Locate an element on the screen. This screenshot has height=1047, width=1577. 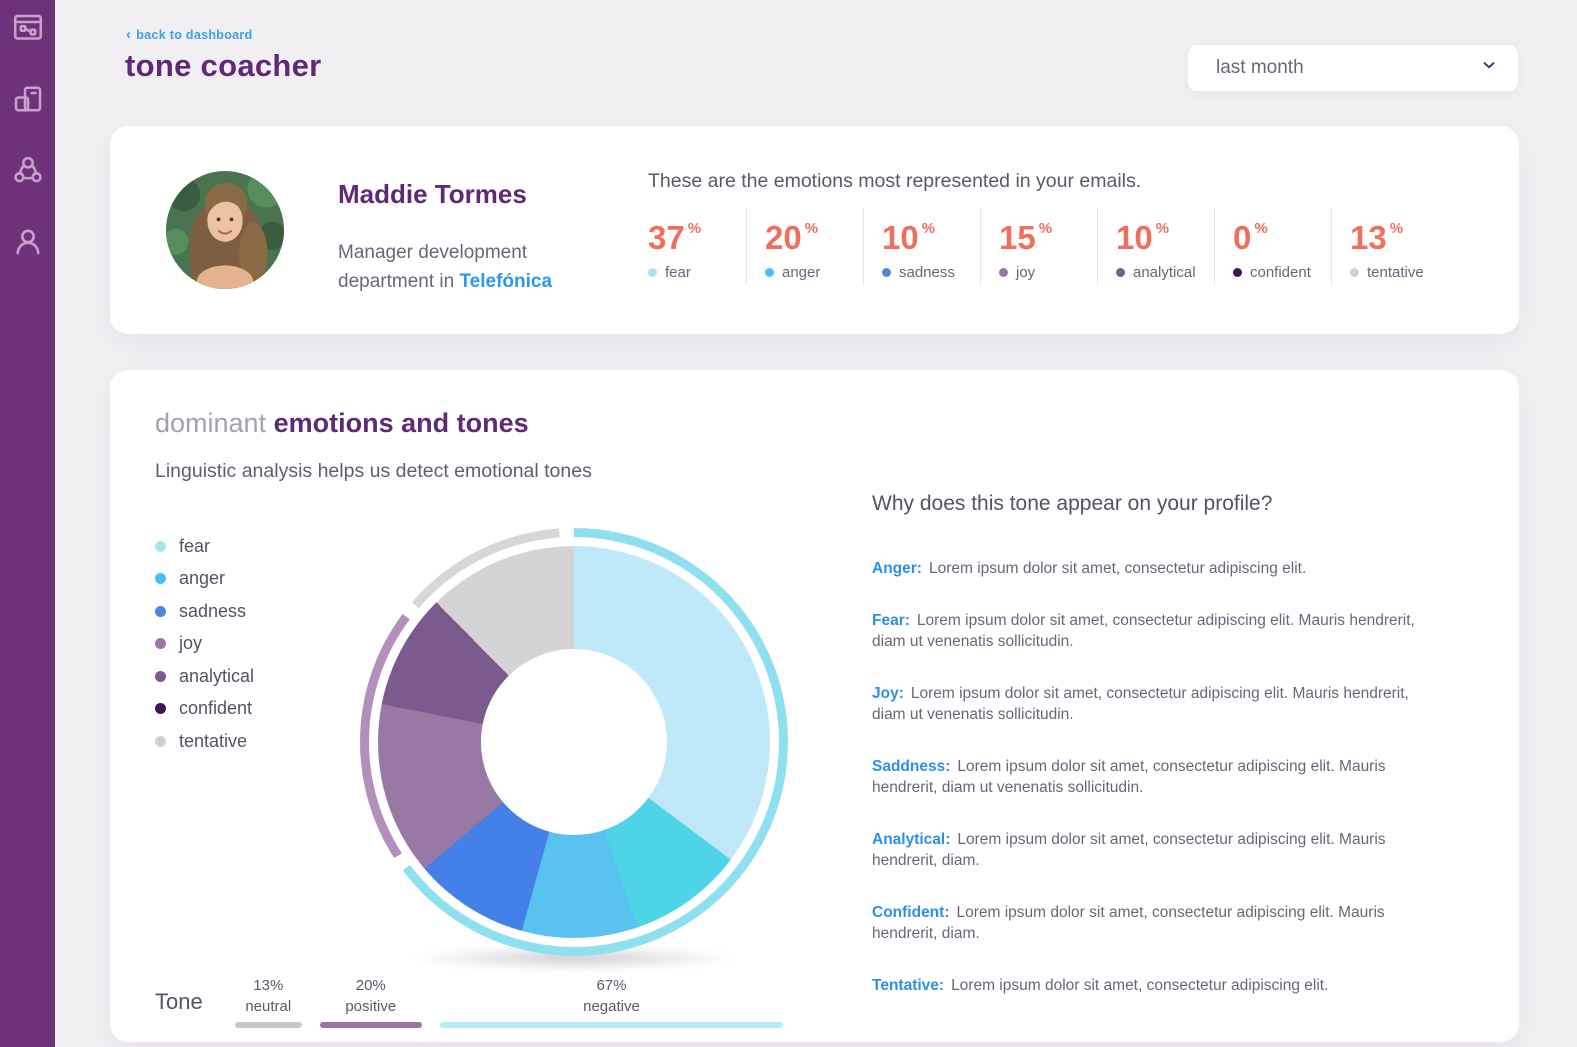
stat-label: fear is located at coordinates (678, 272).